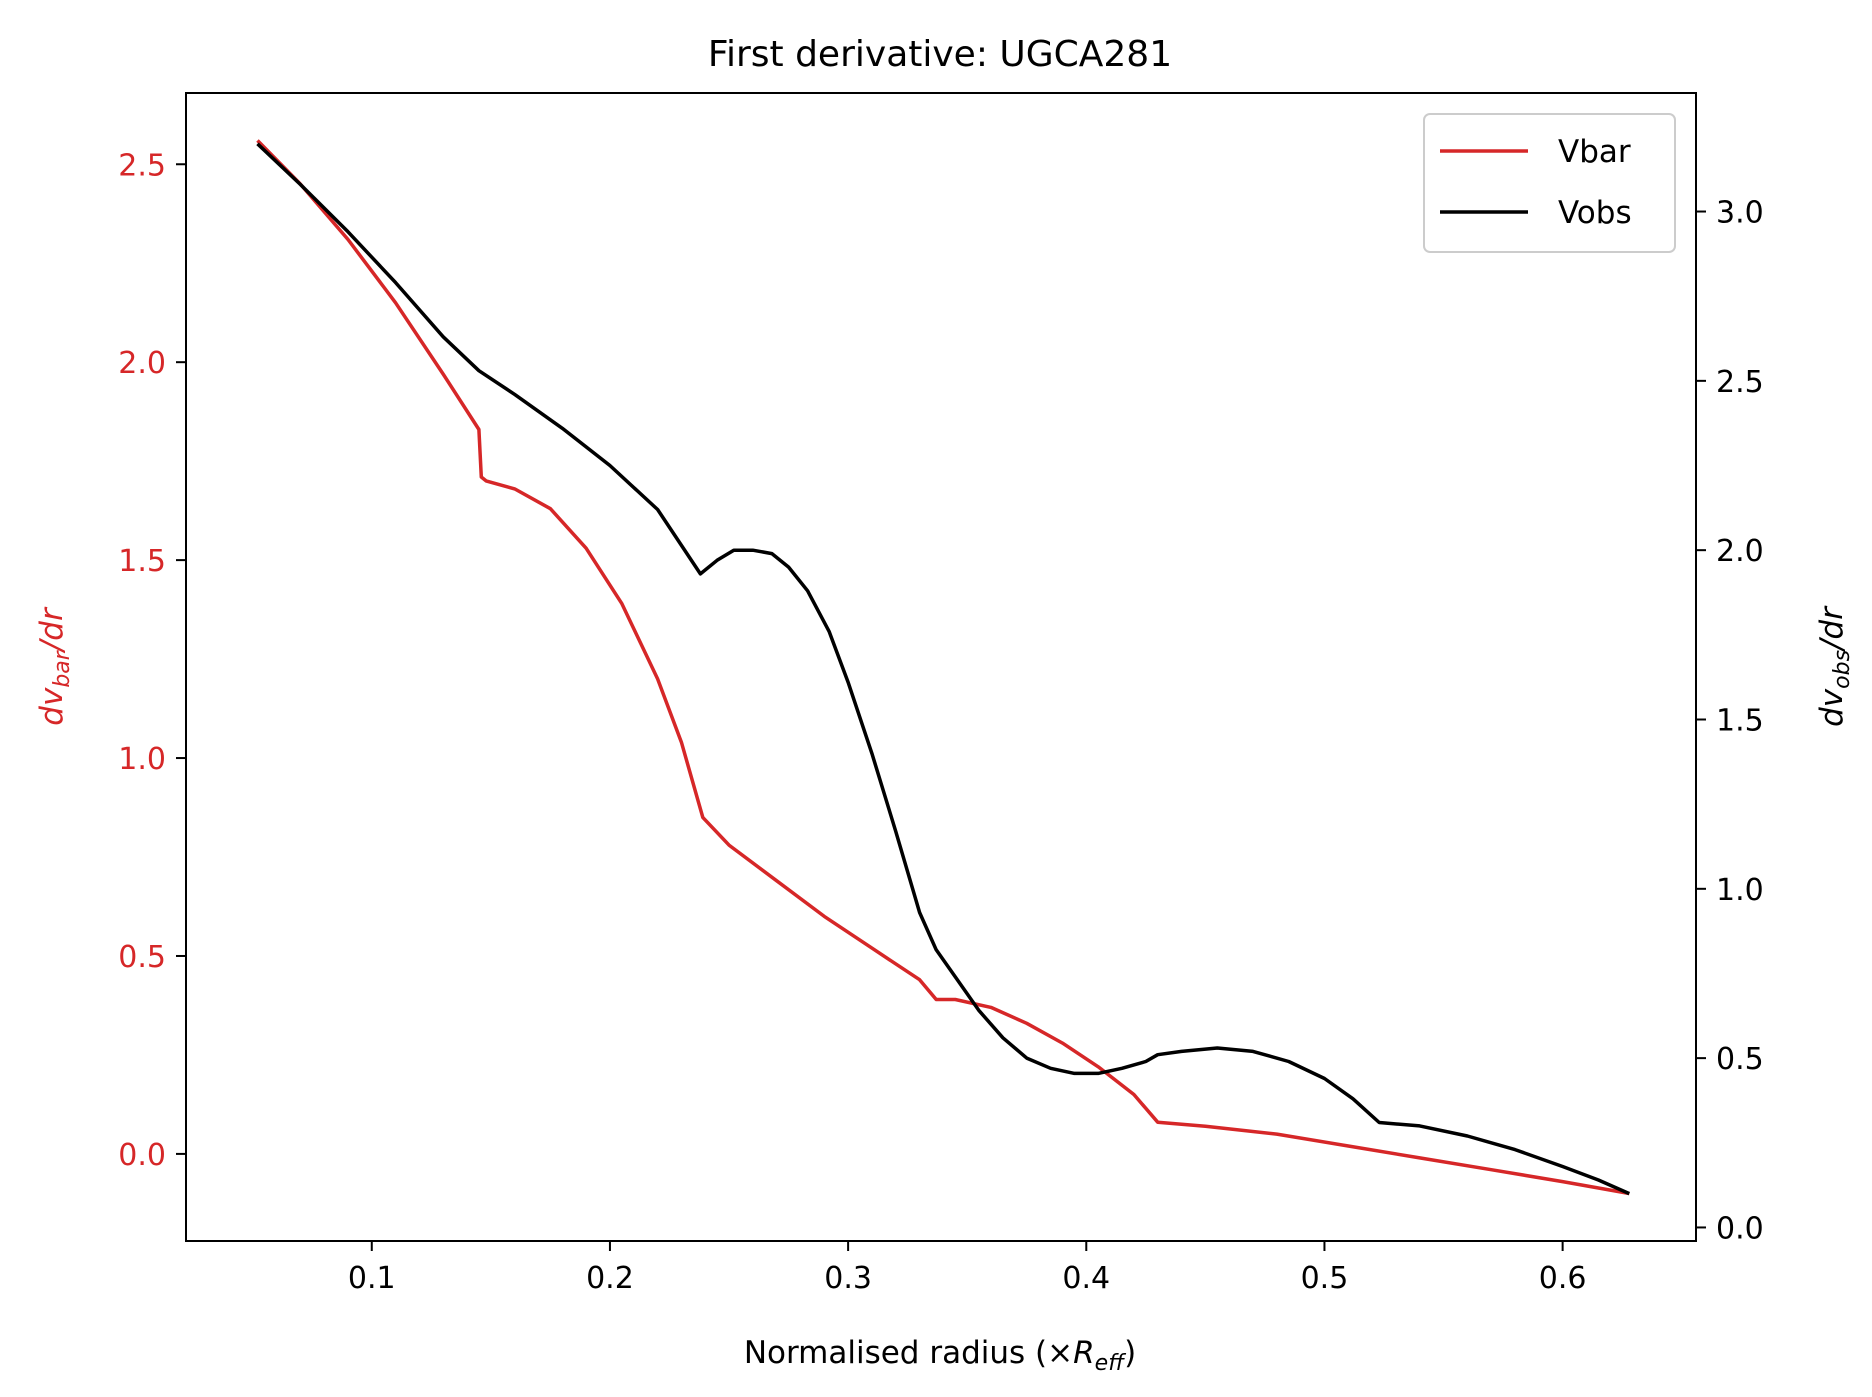 The image size is (1872, 1397). I want to click on x-tick-label: 0.3, so click(848, 1278).